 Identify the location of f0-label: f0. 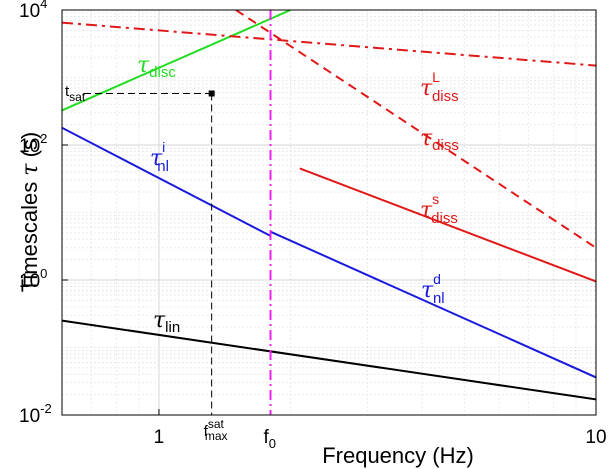
(270, 439).